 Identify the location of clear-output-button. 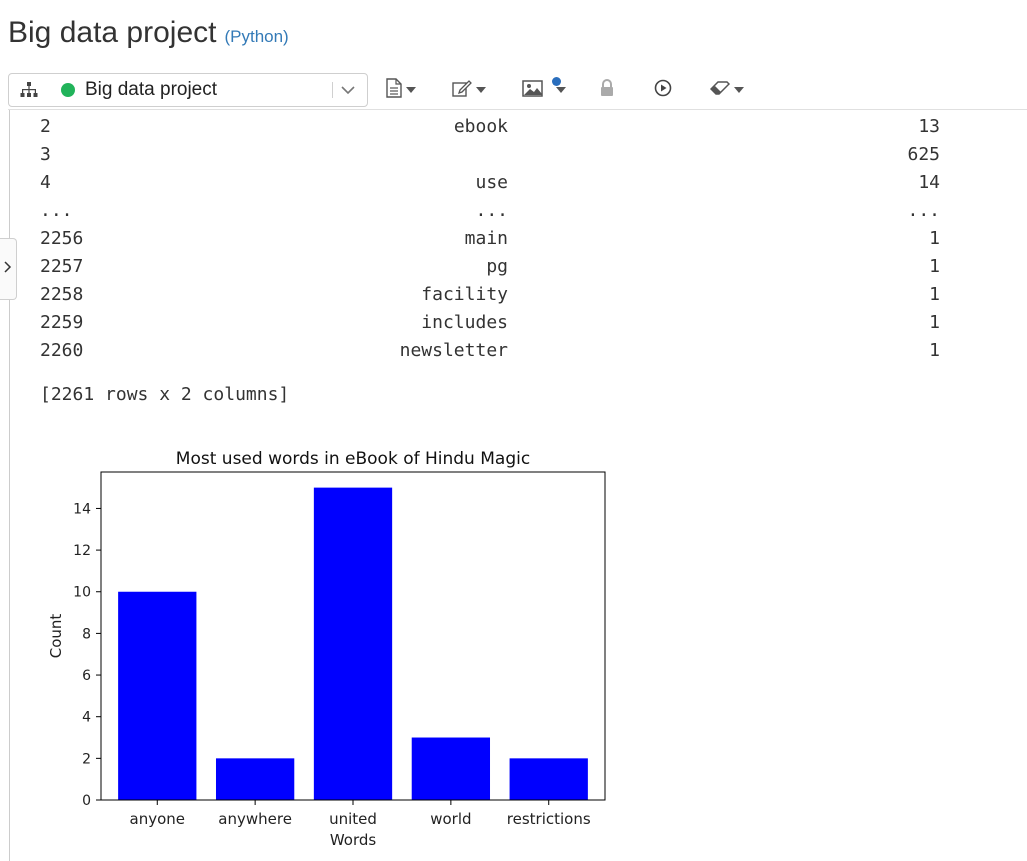
(726, 90).